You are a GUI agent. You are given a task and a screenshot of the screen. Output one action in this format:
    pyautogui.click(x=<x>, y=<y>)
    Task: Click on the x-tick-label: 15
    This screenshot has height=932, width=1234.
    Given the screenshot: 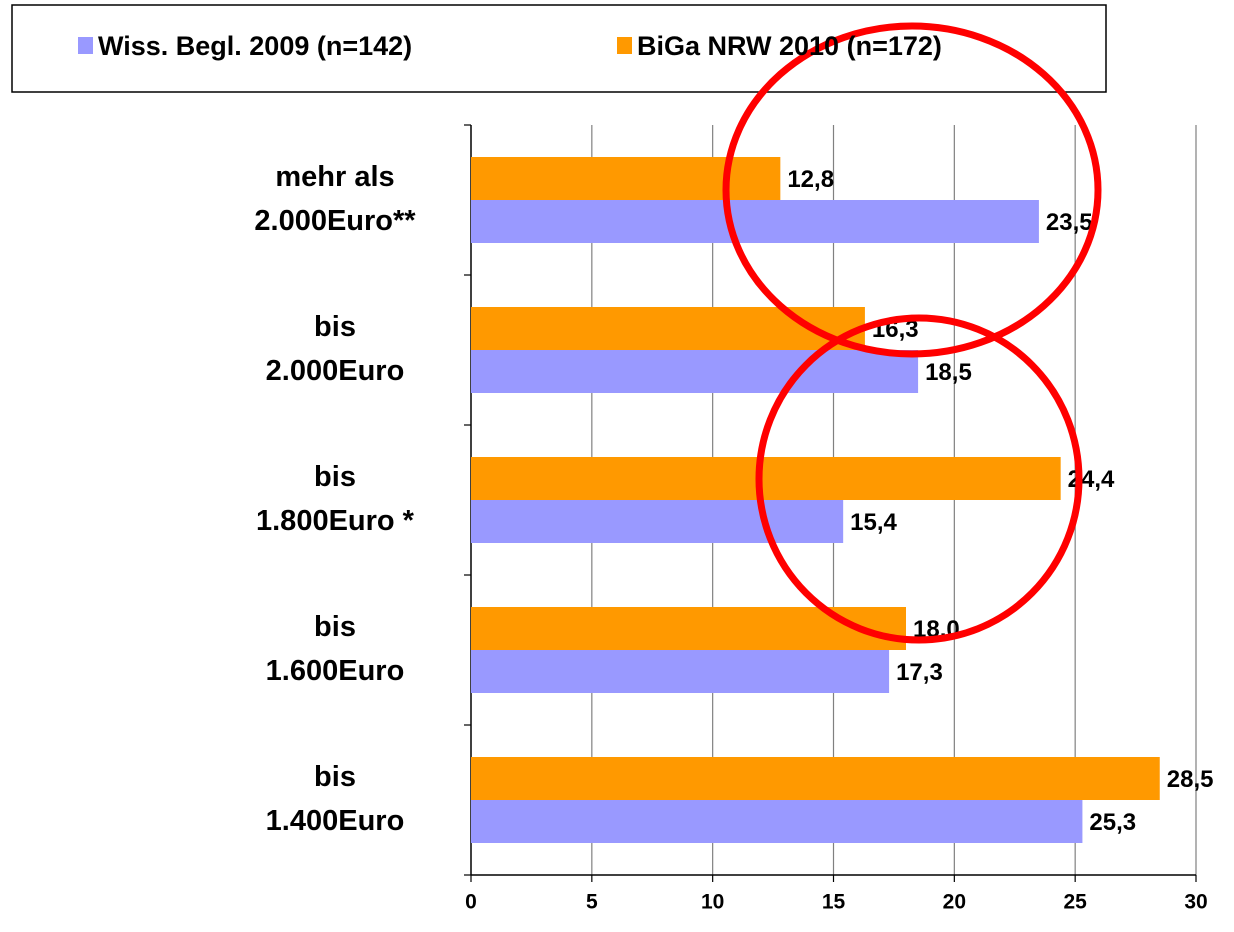 What is the action you would take?
    pyautogui.click(x=834, y=902)
    